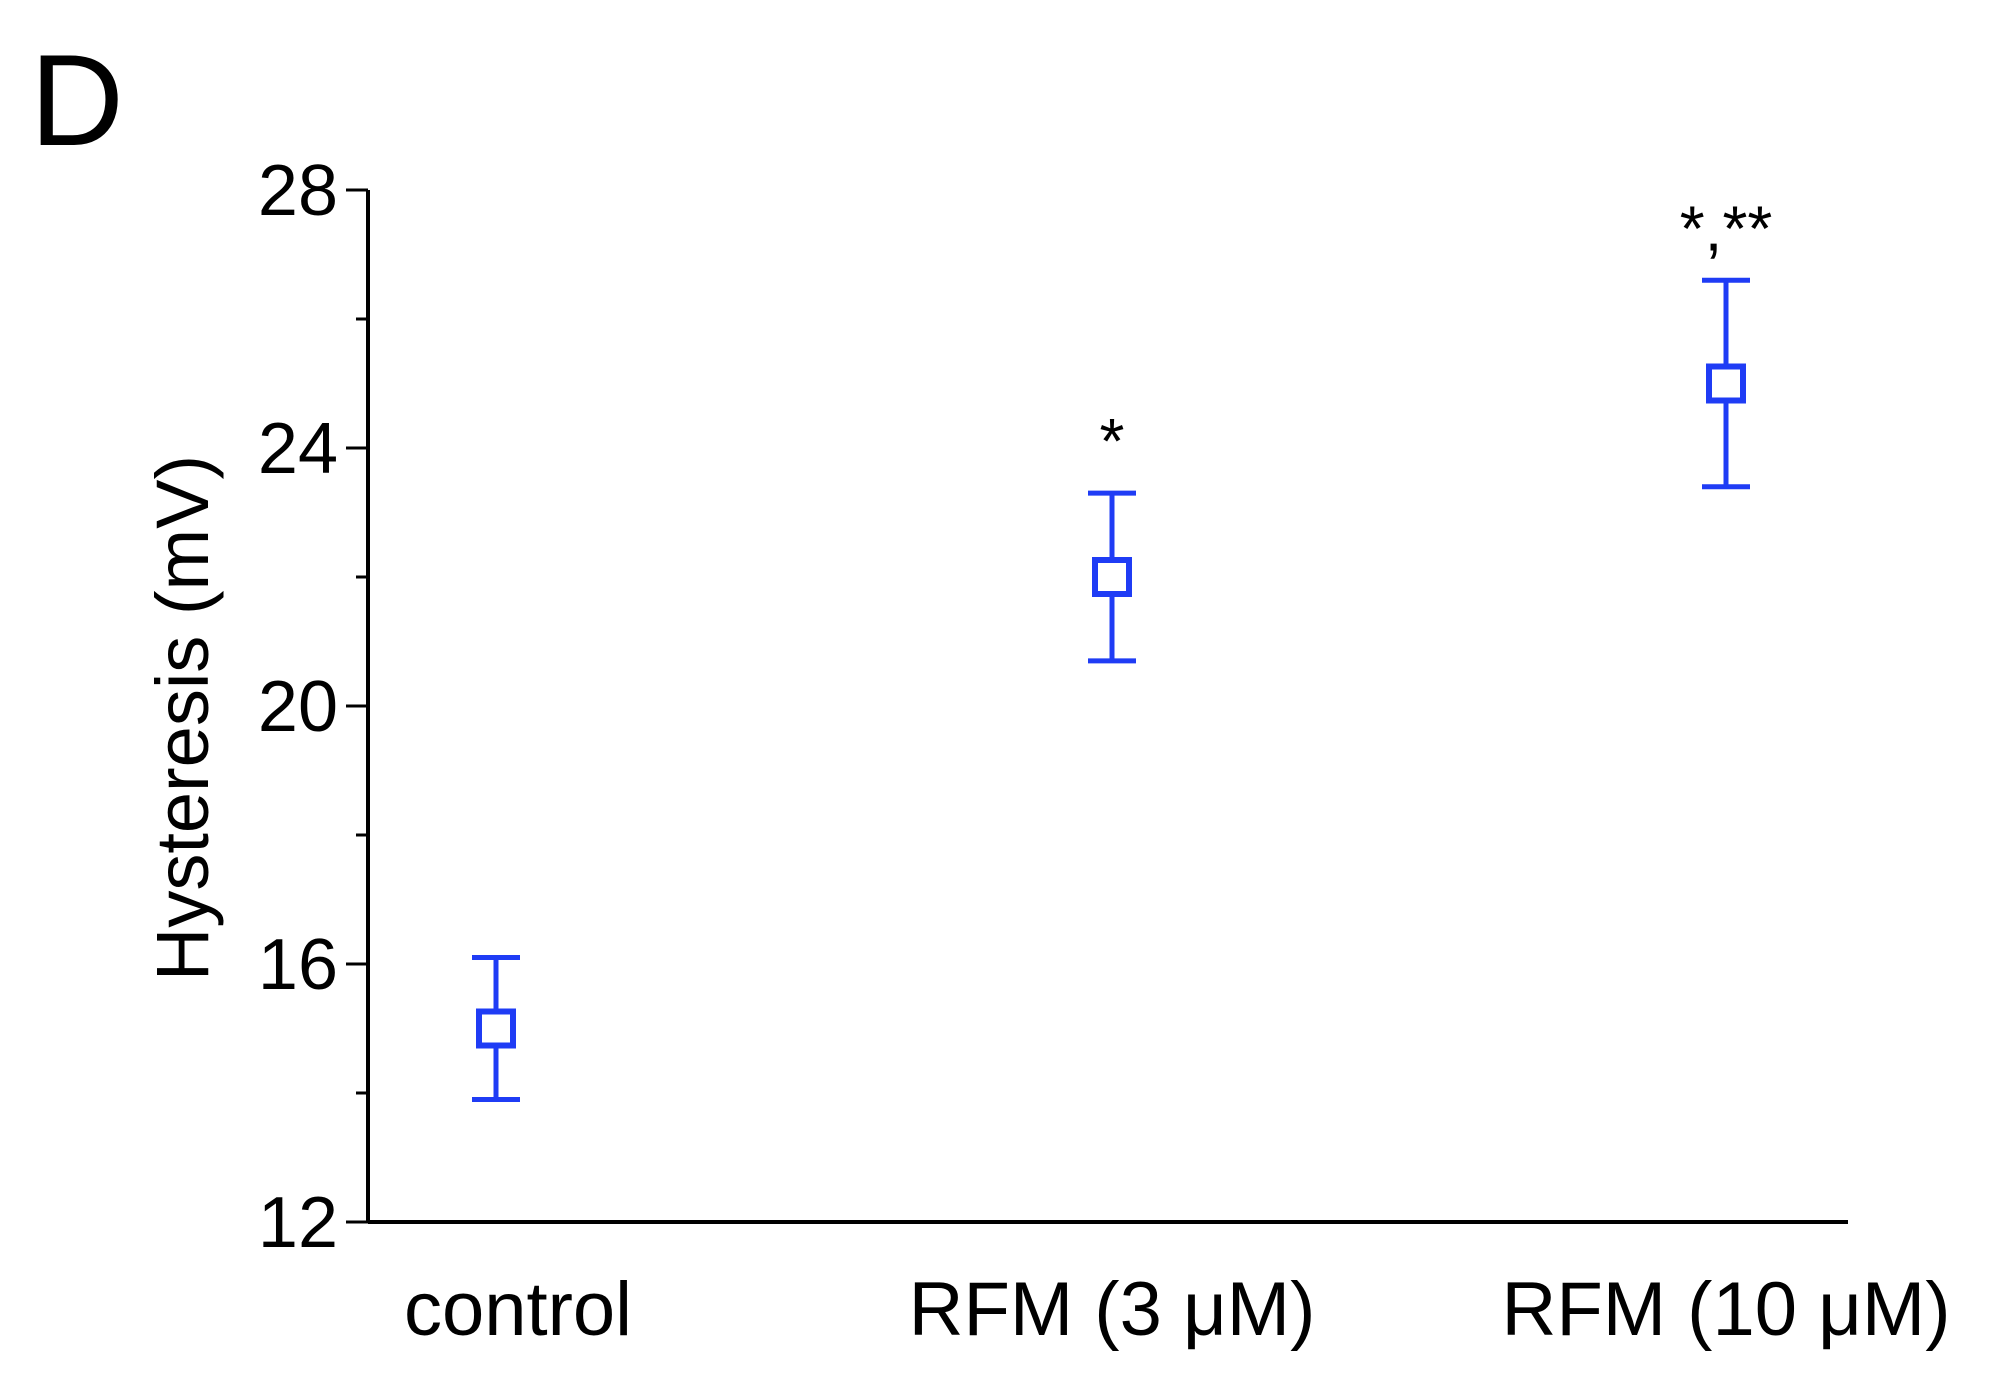 Image resolution: width=1996 pixels, height=1384 pixels. Describe the element at coordinates (1112, 441) in the screenshot. I see `significance-annotation: *` at that location.